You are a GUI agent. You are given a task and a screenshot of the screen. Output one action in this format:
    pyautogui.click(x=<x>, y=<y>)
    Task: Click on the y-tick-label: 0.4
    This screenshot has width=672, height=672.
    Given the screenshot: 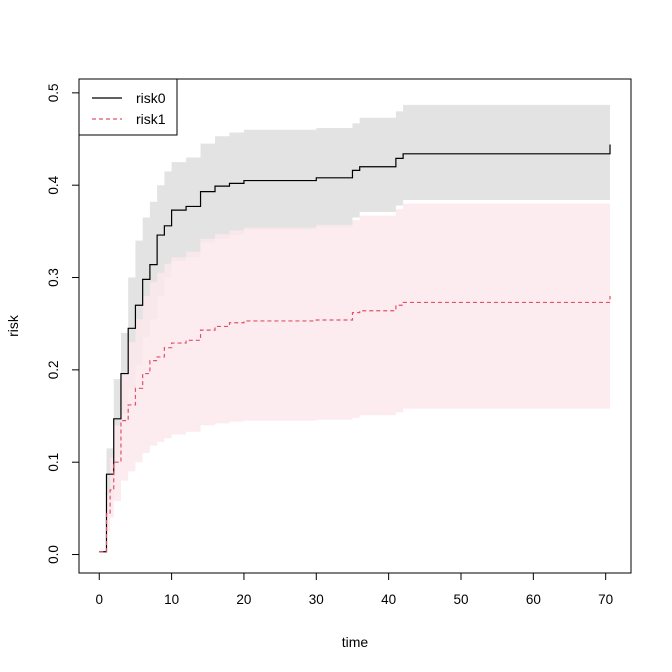 What is the action you would take?
    pyautogui.click(x=53, y=184)
    